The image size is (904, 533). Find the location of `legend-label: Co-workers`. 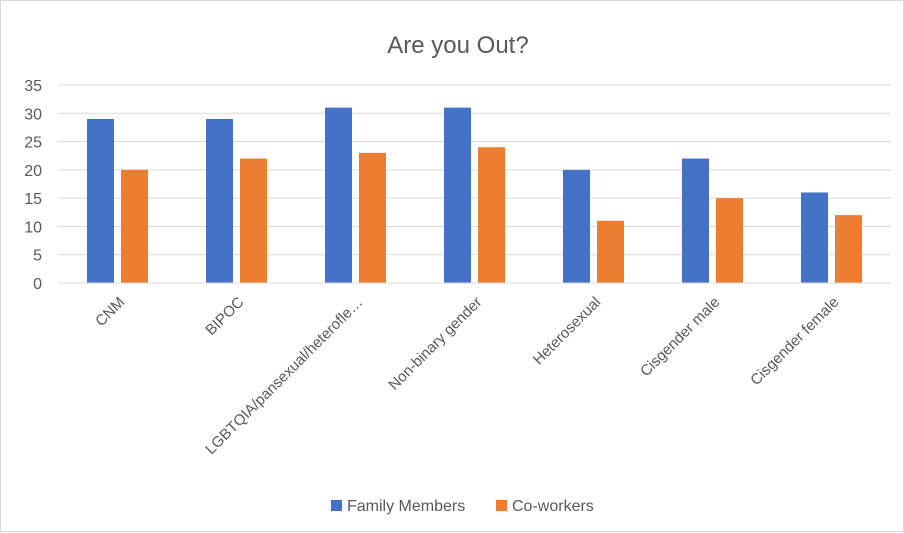

legend-label: Co-workers is located at coordinates (553, 506).